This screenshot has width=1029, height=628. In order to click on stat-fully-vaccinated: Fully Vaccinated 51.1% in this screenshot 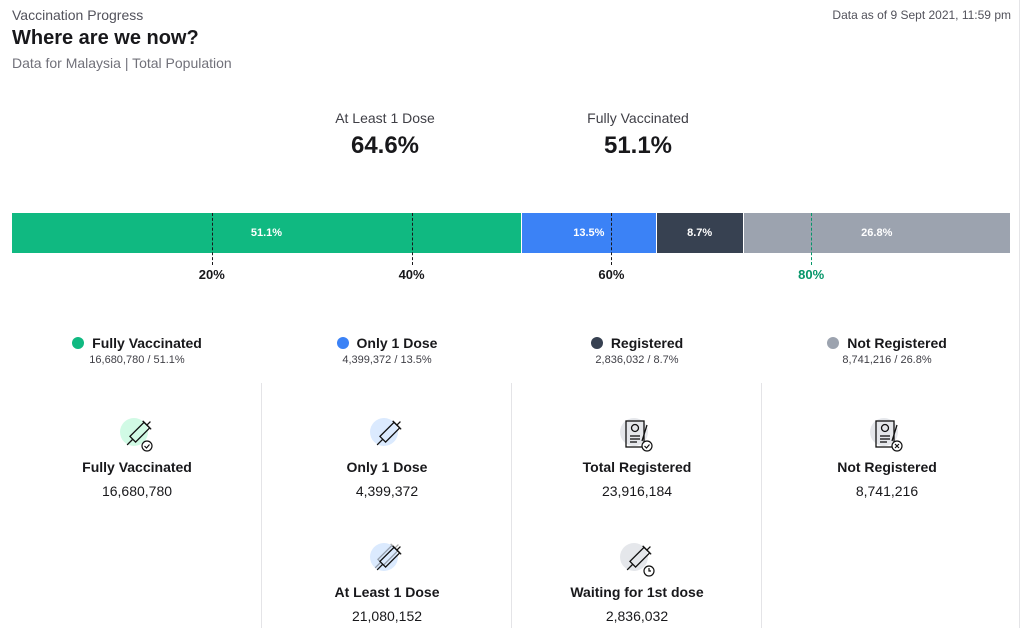, I will do `click(638, 135)`.